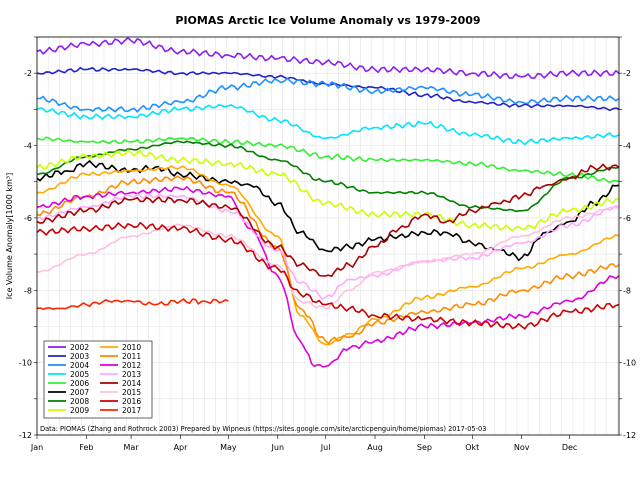 This screenshot has height=480, width=640. I want to click on legend-label-2014: 2014, so click(131, 383).